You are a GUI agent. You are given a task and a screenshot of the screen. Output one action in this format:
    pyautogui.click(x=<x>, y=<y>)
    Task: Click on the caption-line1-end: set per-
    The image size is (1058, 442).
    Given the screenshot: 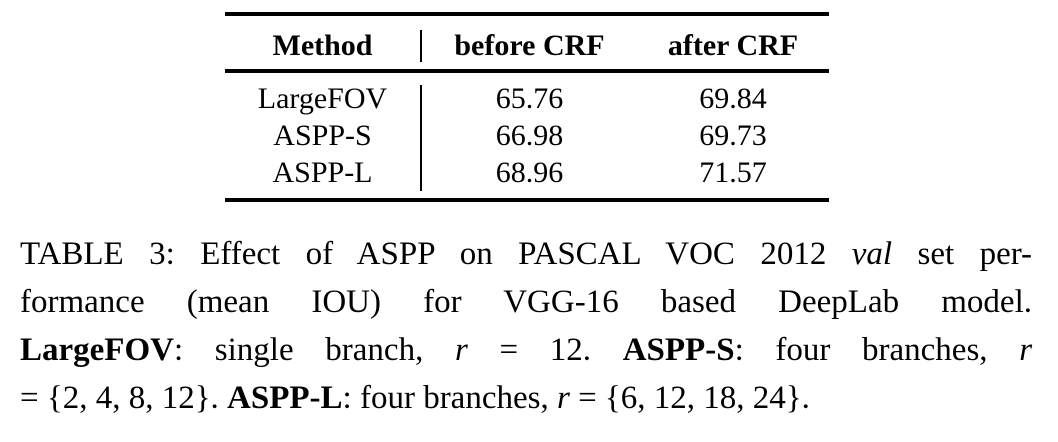 What is the action you would take?
    pyautogui.click(x=975, y=254)
    